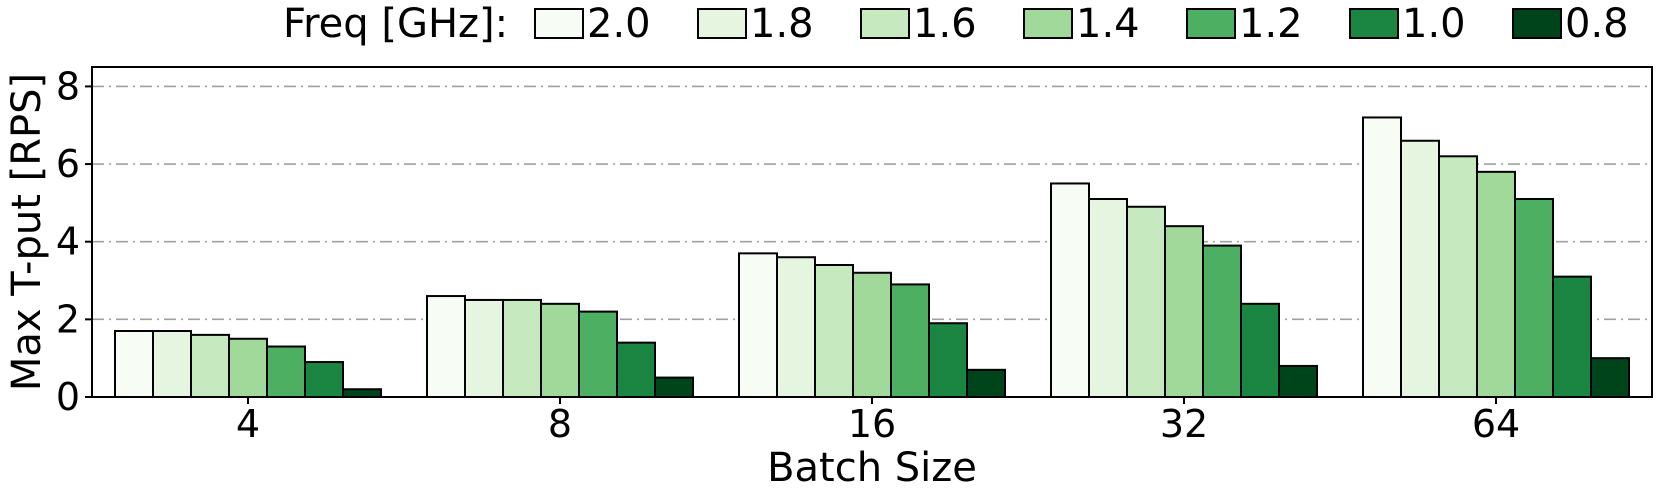 The image size is (1660, 493). Describe the element at coordinates (1184, 424) in the screenshot. I see `x-tick-label: 32` at that location.